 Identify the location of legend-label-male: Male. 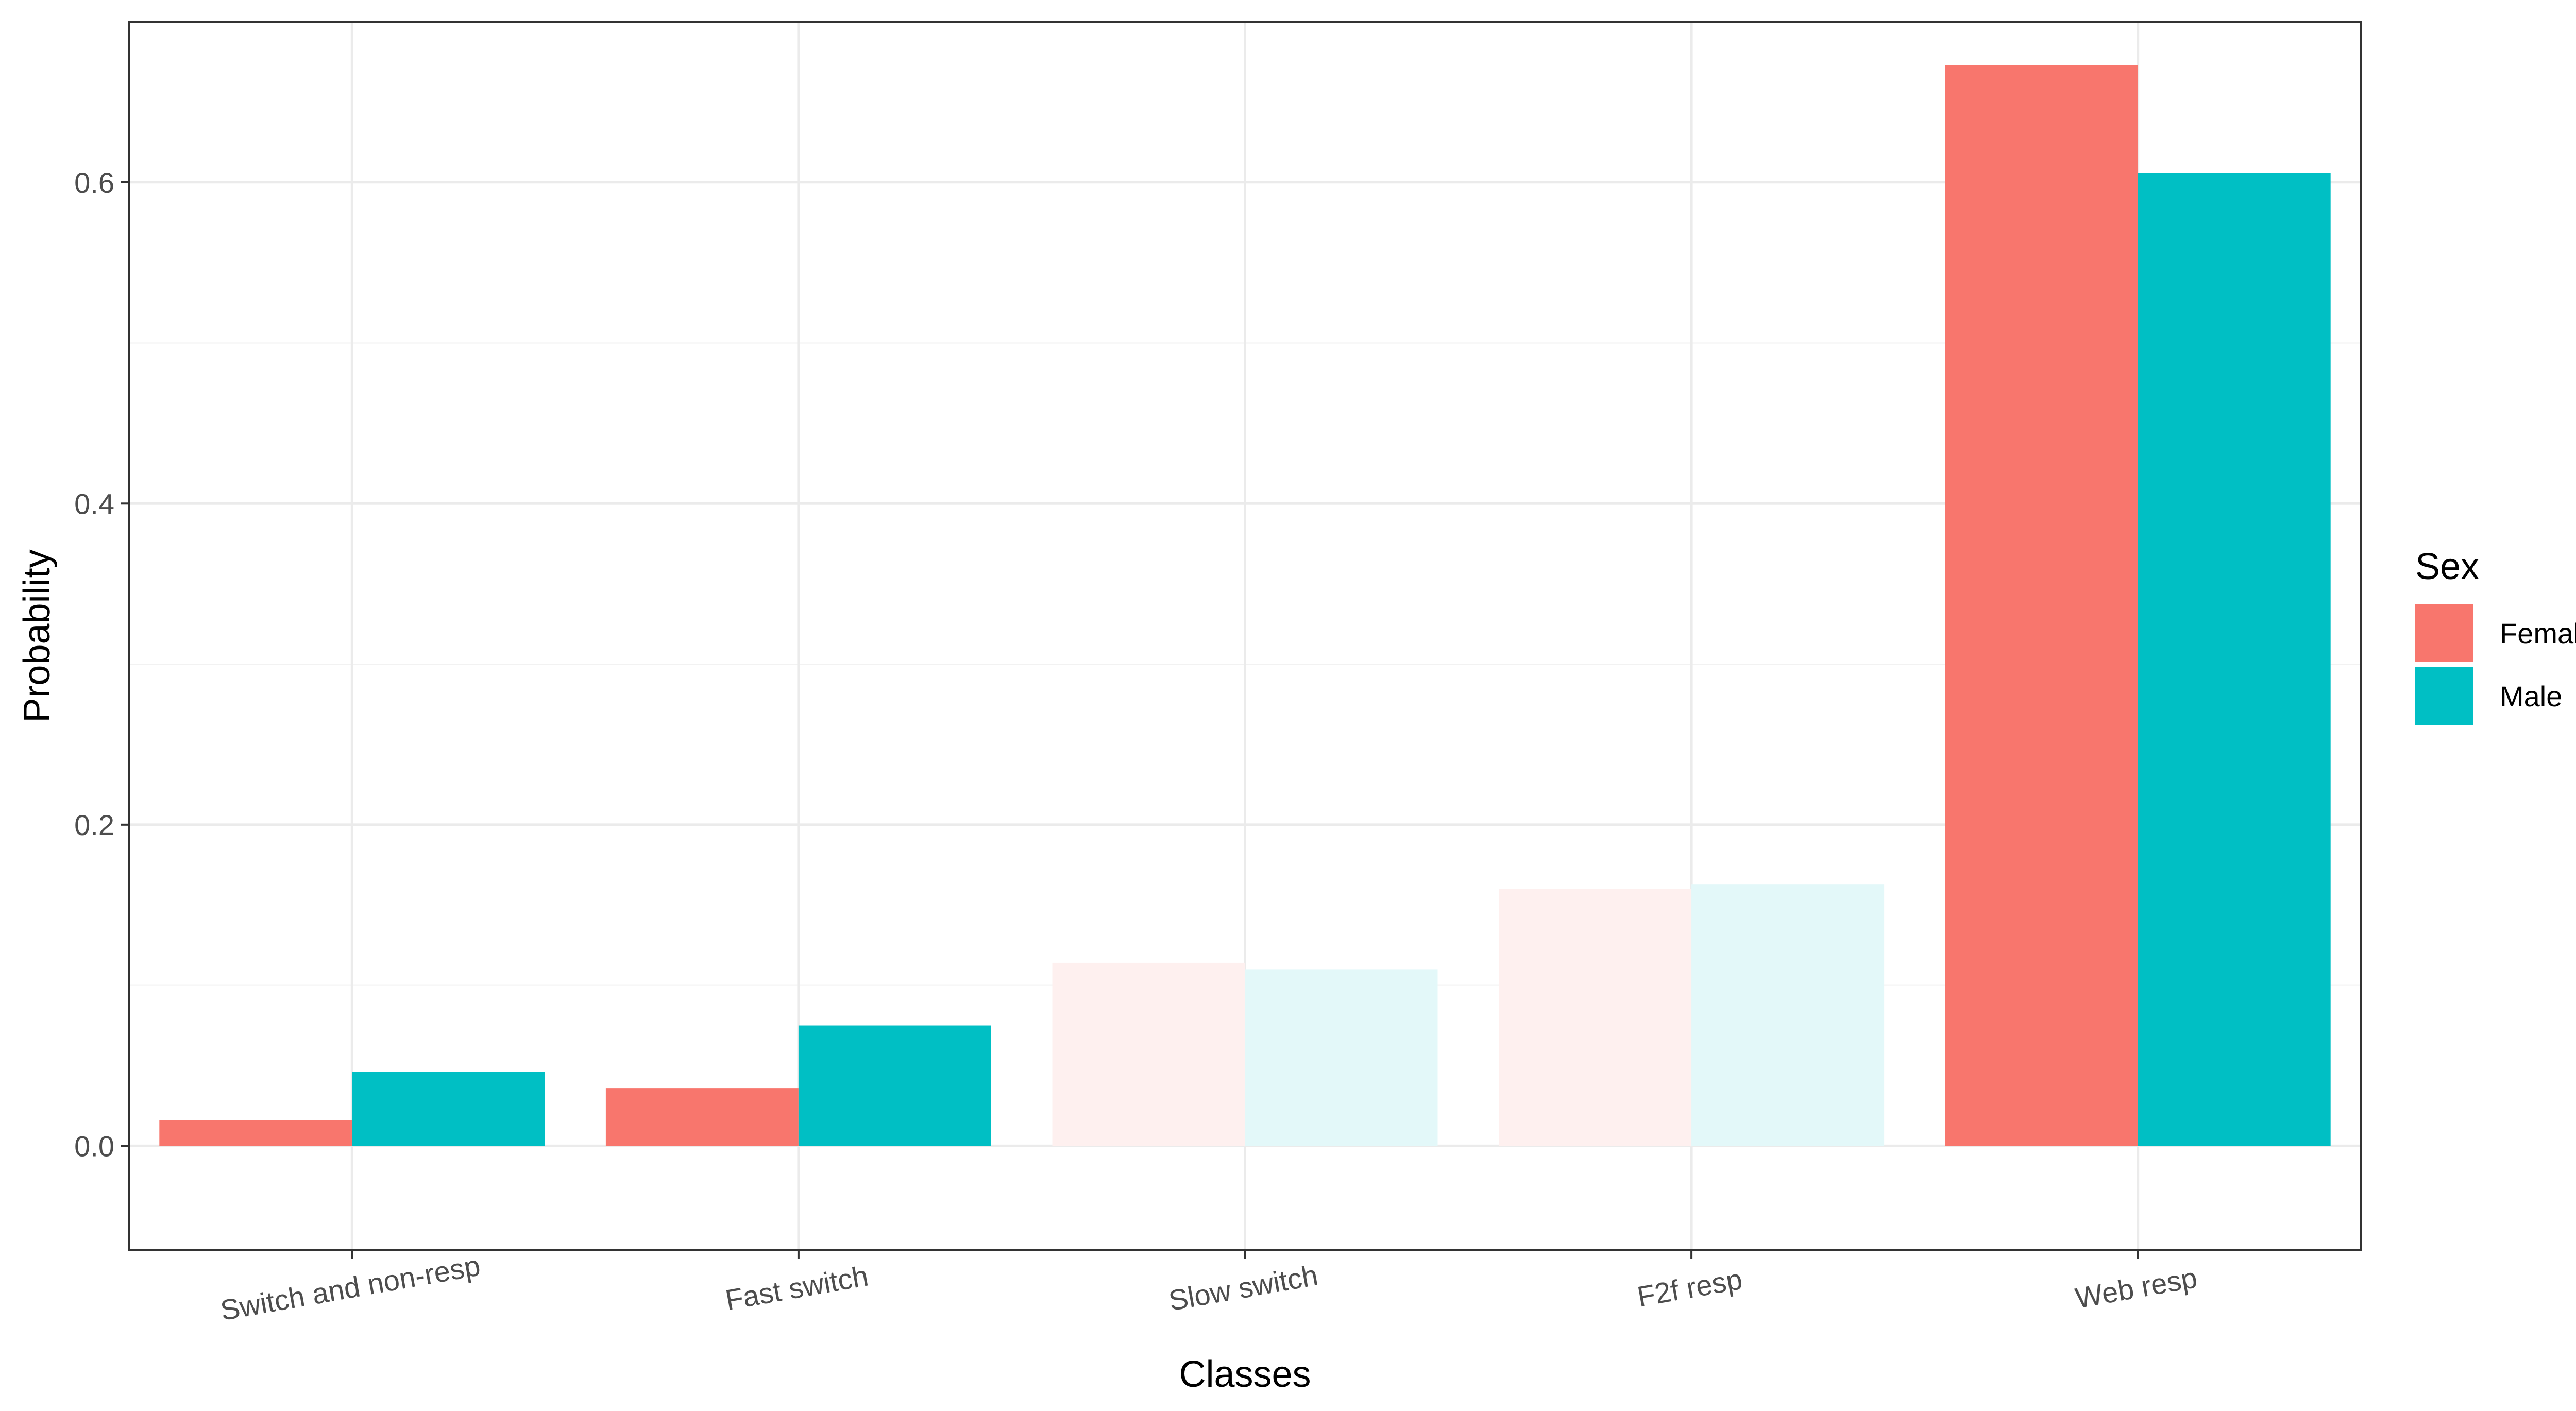
(2531, 696).